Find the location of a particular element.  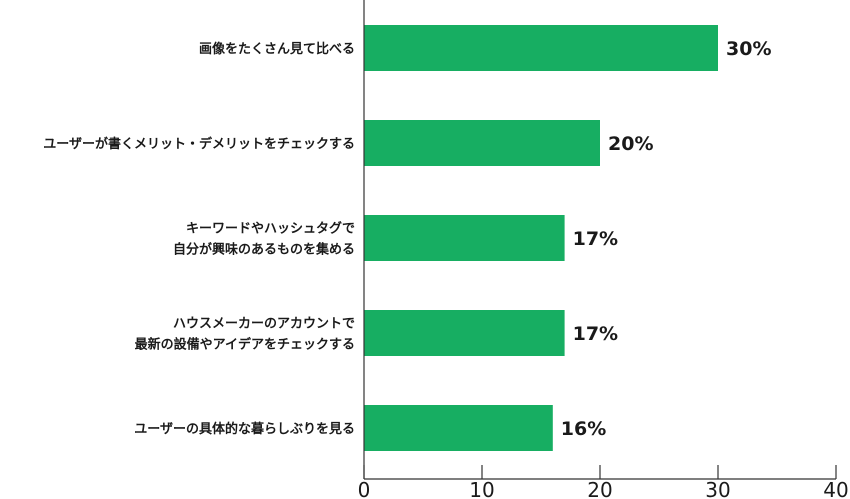

category-label-2-line-0: キーワードやハッシュタグで is located at coordinates (270, 229).